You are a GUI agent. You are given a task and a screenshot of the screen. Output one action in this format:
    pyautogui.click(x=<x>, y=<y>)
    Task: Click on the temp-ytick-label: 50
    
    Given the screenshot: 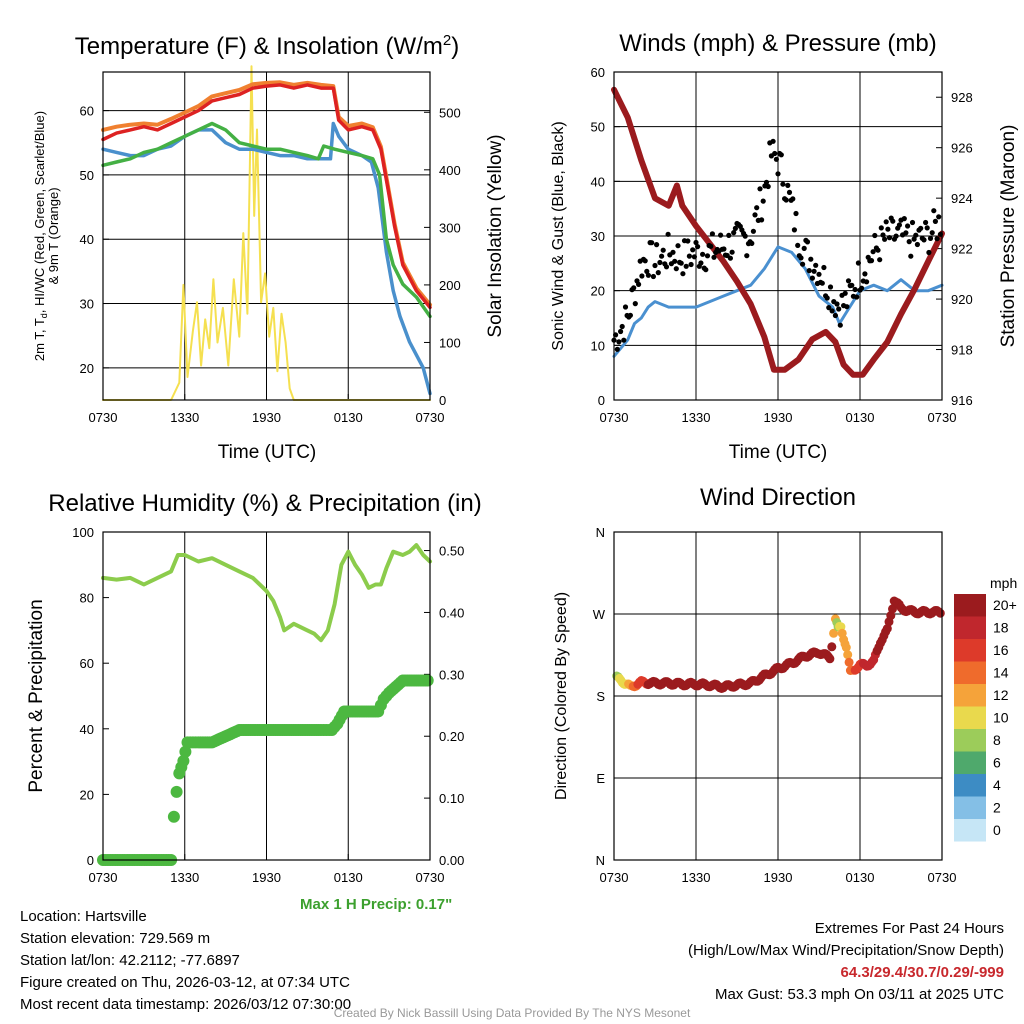 What is the action you would take?
    pyautogui.click(x=87, y=175)
    